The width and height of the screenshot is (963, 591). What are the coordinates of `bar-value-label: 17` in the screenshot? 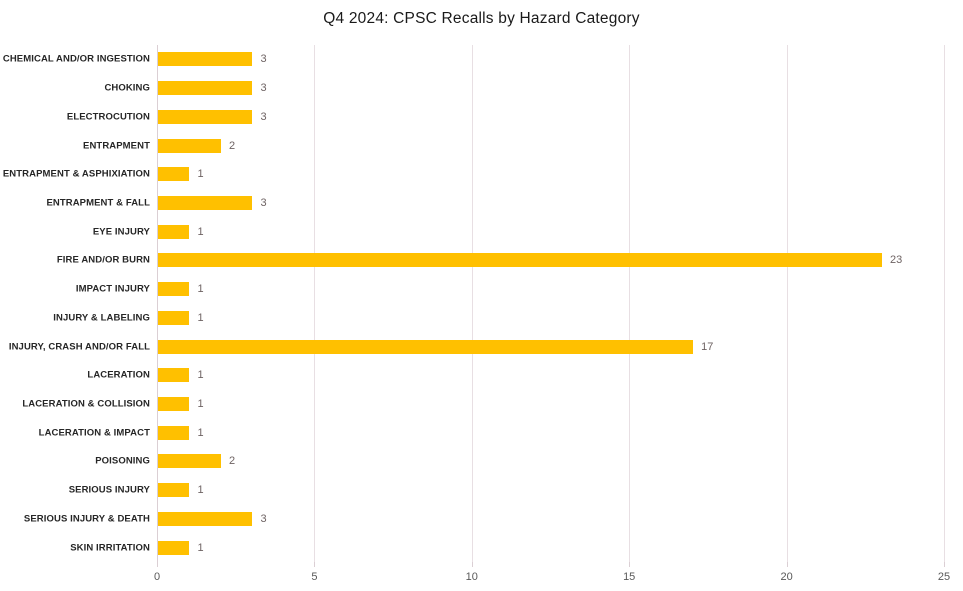 It's located at (707, 346).